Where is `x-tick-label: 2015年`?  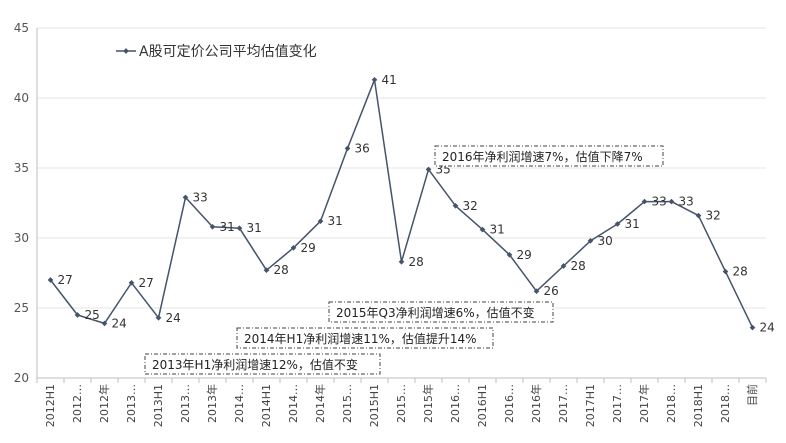
x-tick-label: 2015年 is located at coordinates (428, 403).